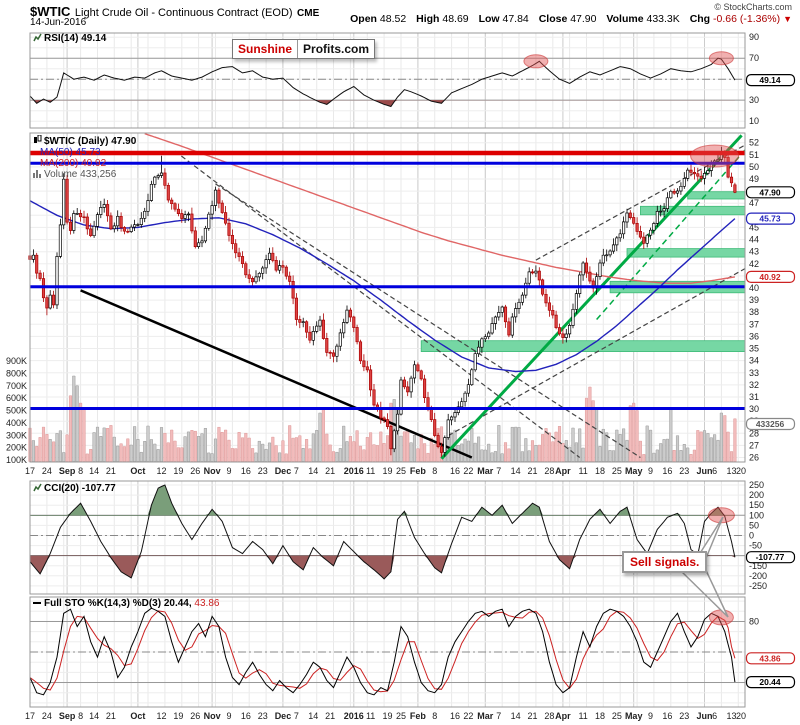  What do you see at coordinates (770, 424) in the screenshot?
I see `volume-value-box-value: 433256` at bounding box center [770, 424].